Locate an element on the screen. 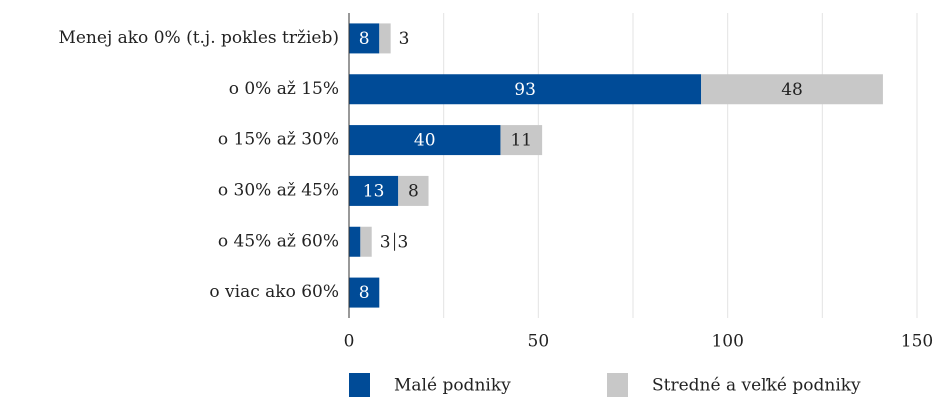 This screenshot has width=944, height=400. legend-label: Malé podniky is located at coordinates (452, 386).